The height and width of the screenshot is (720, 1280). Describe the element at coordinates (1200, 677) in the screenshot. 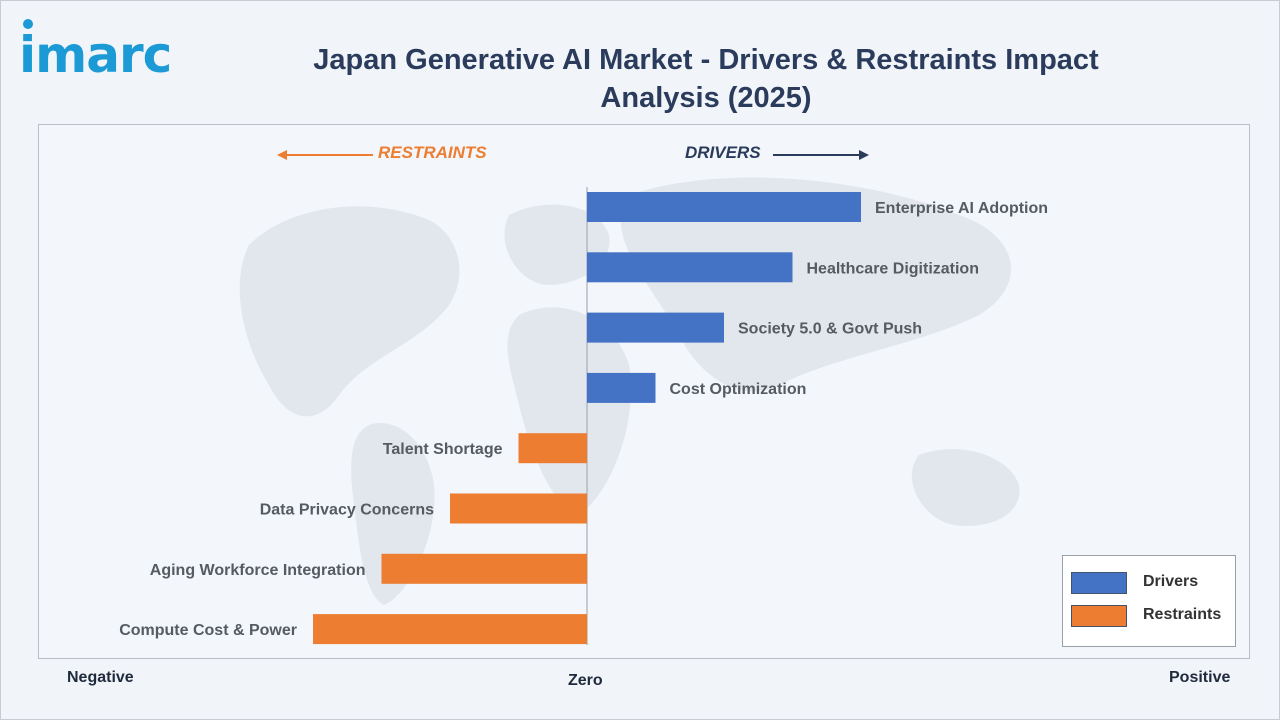

I see `axis-label-positive: Positive` at that location.